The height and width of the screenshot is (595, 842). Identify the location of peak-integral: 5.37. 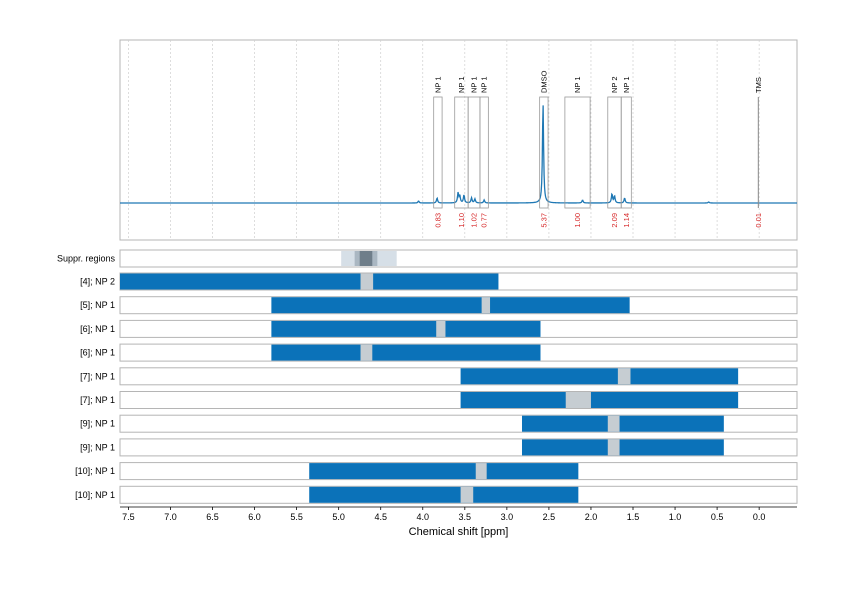
(543, 220).